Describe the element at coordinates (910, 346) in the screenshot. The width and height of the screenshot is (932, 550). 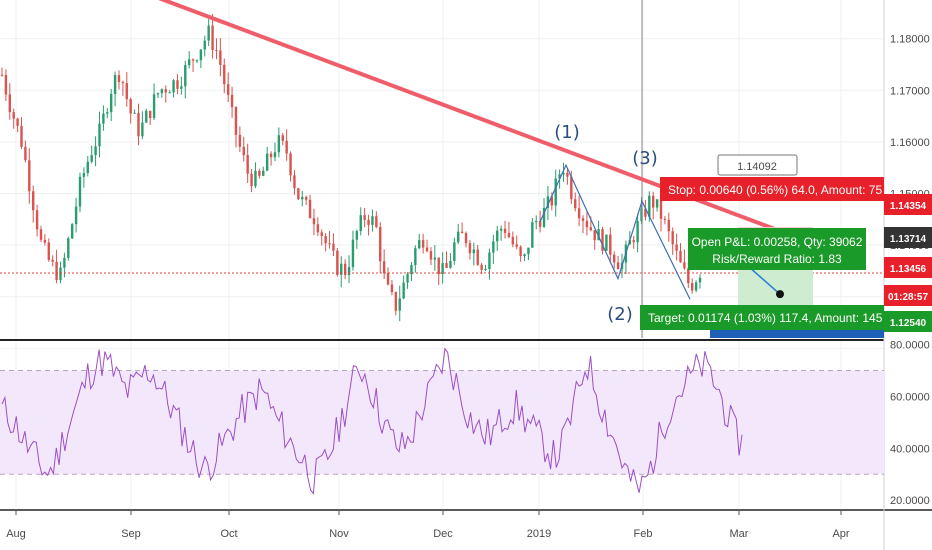
I see `rsi-tick-label: 80.0000` at that location.